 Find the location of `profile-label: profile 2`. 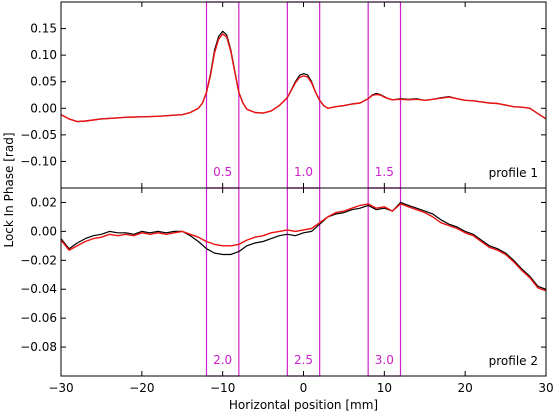

profile-label: profile 2 is located at coordinates (513, 361).